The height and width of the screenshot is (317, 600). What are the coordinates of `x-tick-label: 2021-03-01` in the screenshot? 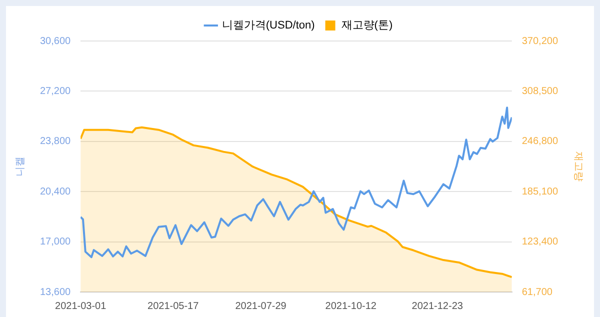 It's located at (81, 306).